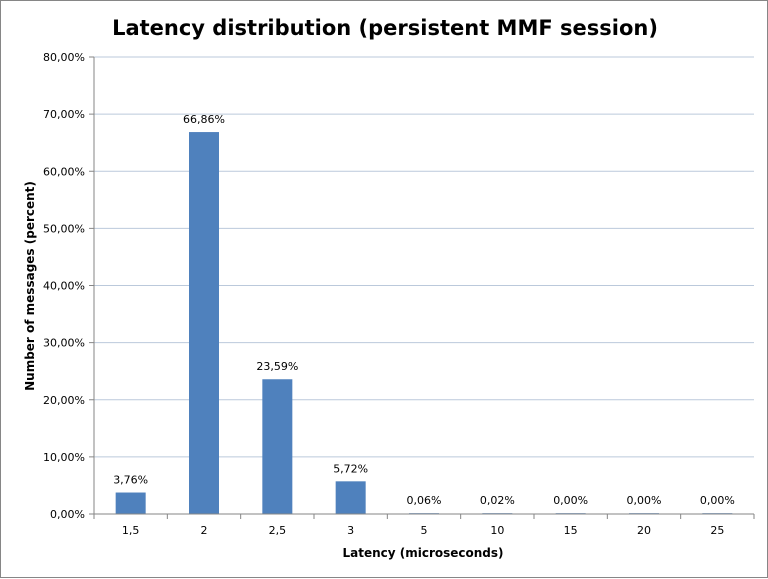 This screenshot has height=579, width=768. Describe the element at coordinates (67, 514) in the screenshot. I see `y-tick-label: 0,00%` at that location.